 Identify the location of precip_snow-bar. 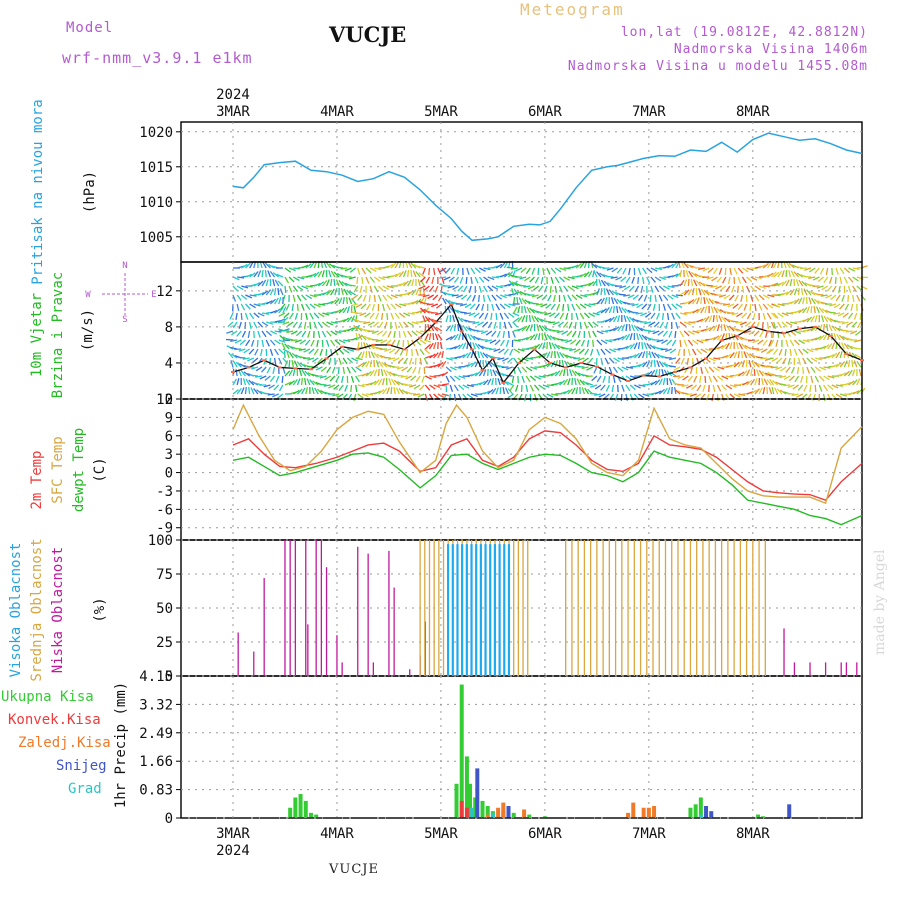
(477, 793).